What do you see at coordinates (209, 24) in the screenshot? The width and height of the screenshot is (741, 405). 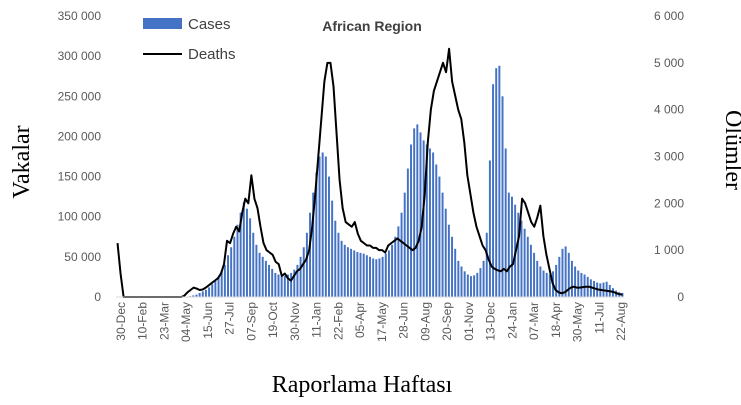 I see `legend-cases-label: Cases` at bounding box center [209, 24].